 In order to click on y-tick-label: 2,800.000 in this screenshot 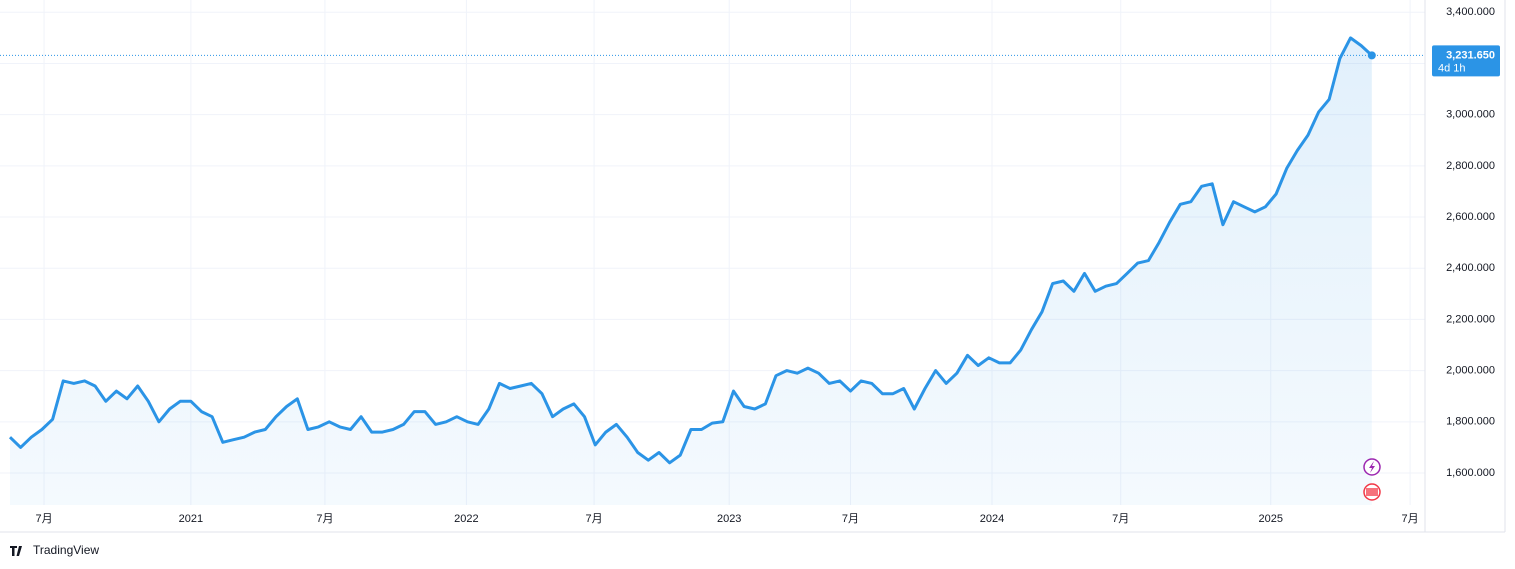, I will do `click(1470, 166)`.